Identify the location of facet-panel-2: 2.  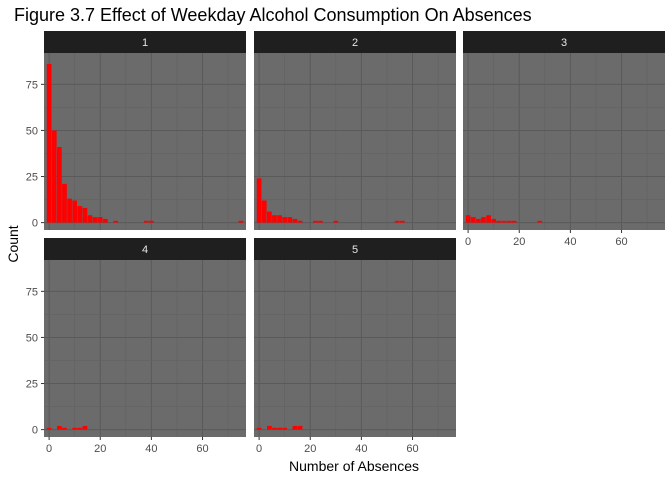
(355, 130).